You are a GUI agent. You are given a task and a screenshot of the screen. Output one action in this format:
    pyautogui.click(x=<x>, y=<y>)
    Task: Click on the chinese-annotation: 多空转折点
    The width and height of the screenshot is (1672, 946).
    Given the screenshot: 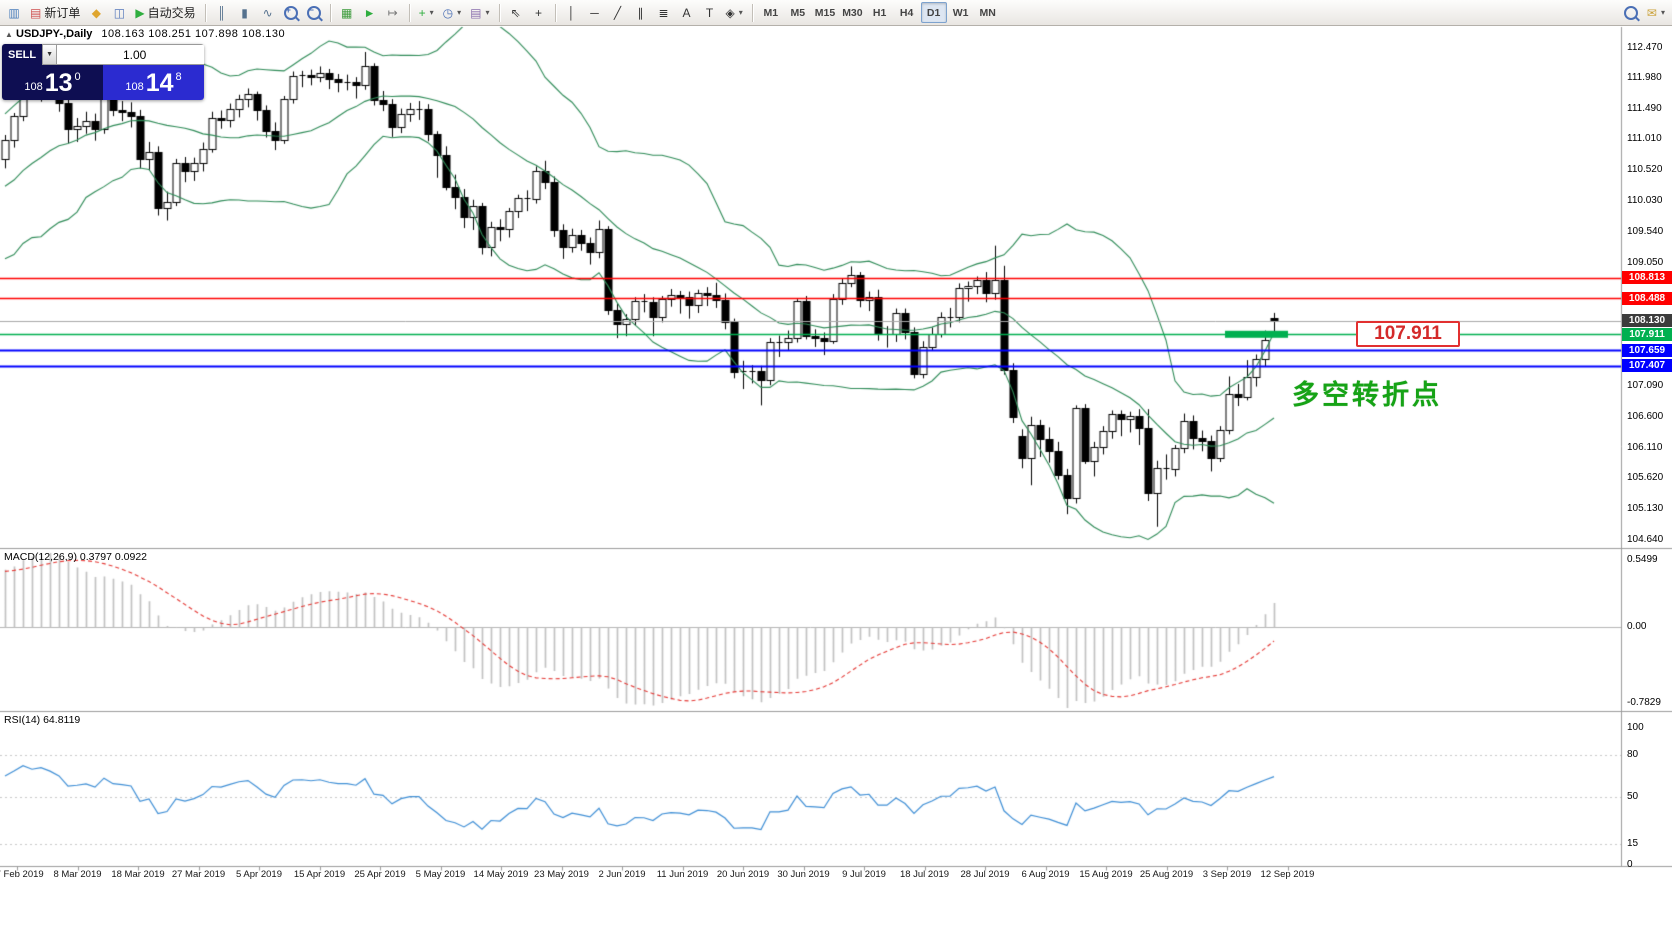 What is the action you would take?
    pyautogui.click(x=1367, y=395)
    